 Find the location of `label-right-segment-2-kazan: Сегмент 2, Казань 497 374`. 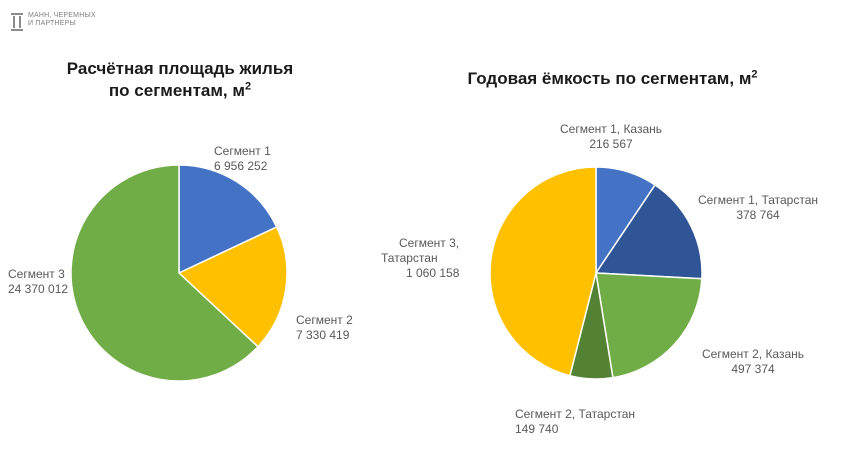

label-right-segment-2-kazan: Сегмент 2, Казань 497 374 is located at coordinates (753, 362).